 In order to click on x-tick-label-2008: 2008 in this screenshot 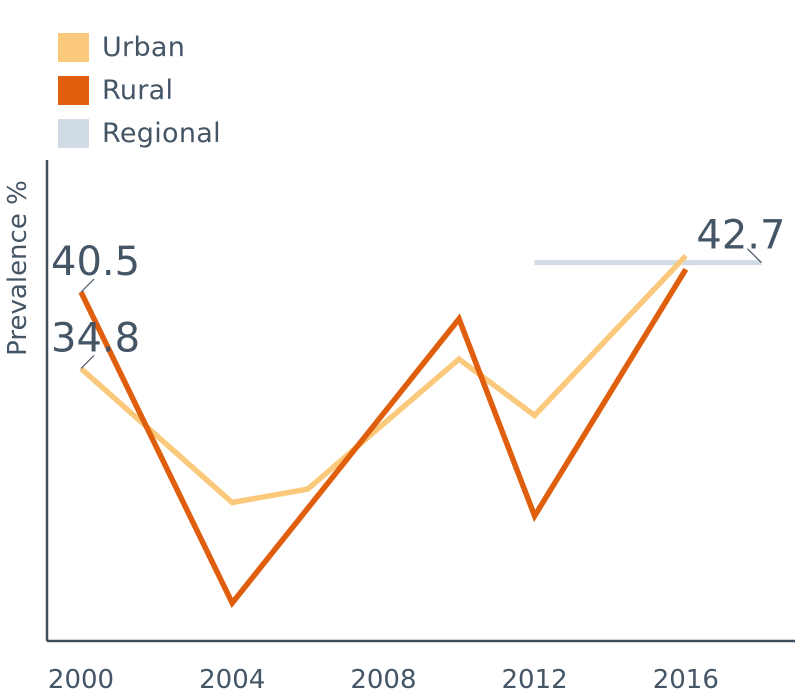, I will do `click(383, 680)`.